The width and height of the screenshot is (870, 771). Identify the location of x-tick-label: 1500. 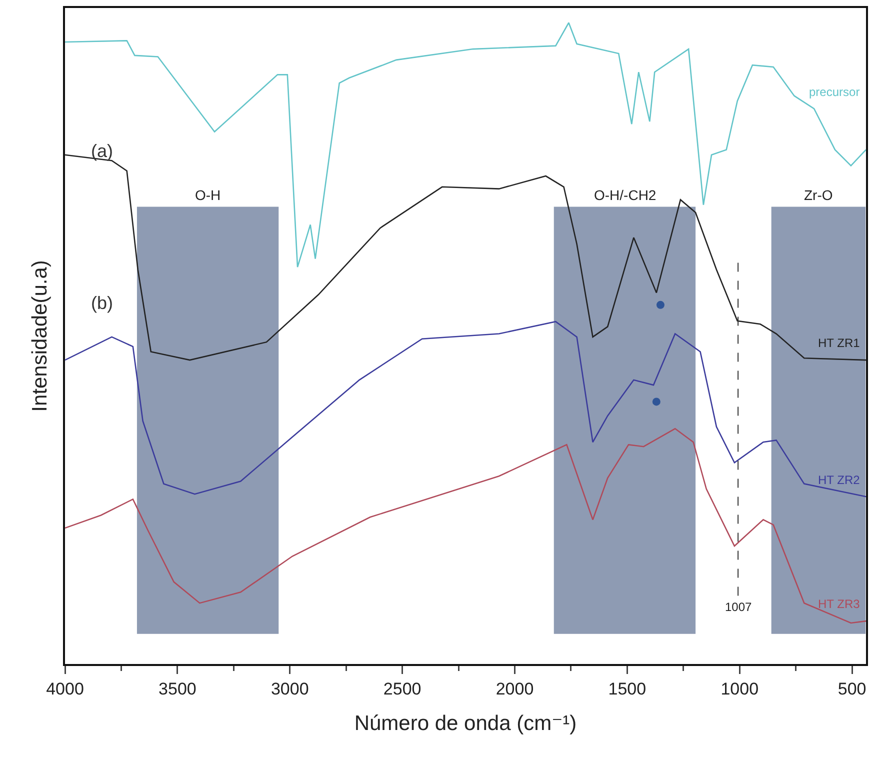
(627, 688).